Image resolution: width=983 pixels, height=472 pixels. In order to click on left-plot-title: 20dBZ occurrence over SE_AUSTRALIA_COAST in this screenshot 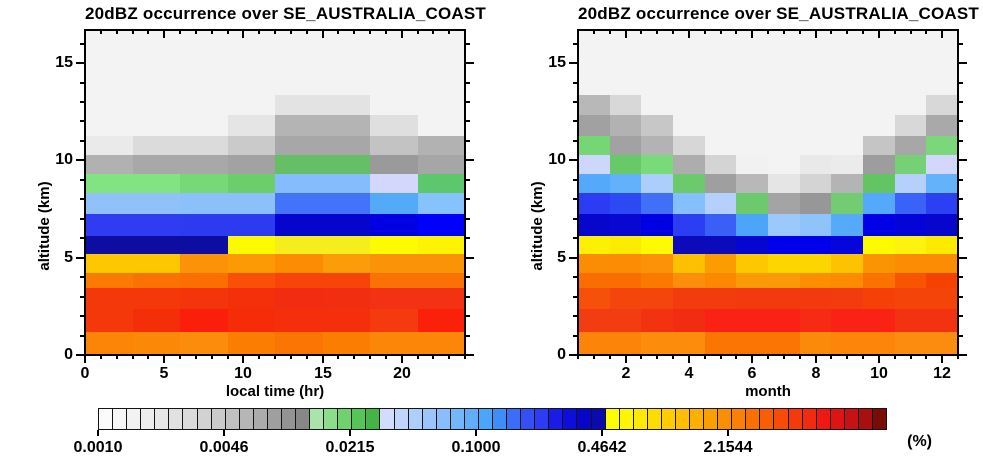, I will do `click(285, 13)`.